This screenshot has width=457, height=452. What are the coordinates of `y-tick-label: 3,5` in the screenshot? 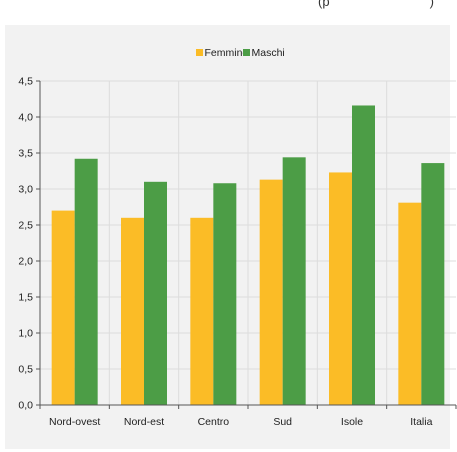 It's located at (25, 154).